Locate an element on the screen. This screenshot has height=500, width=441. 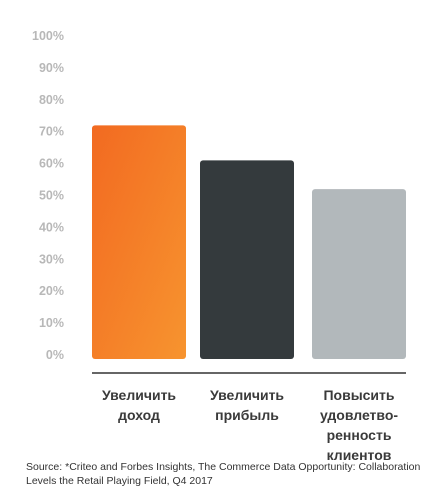
y-tick-label: 80% is located at coordinates (51, 100).